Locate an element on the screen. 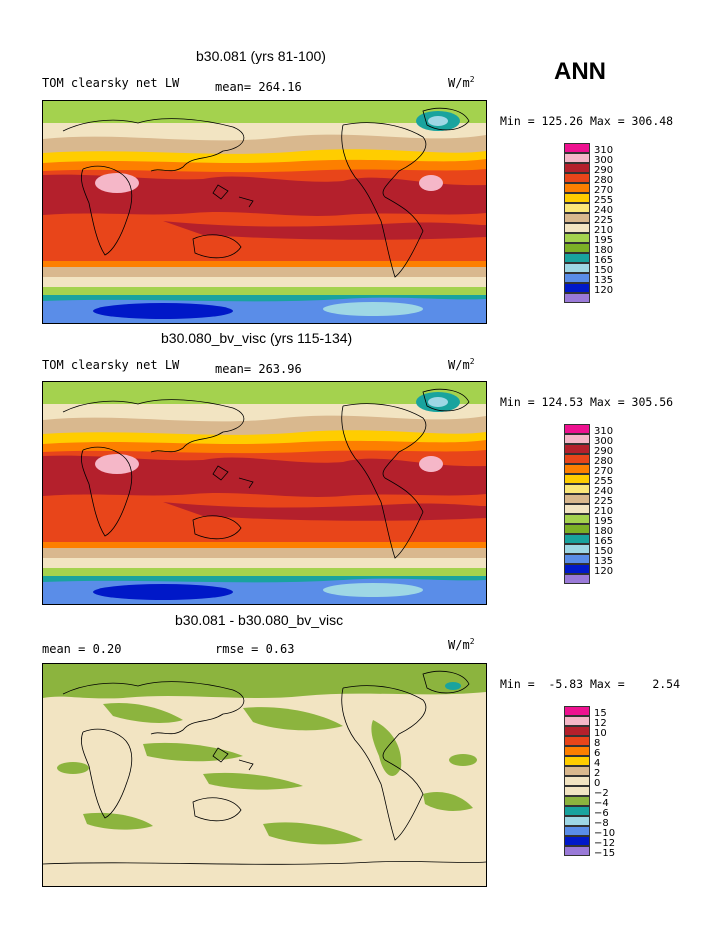  panel2-field-label: TOM clearsky net LW is located at coordinates (111, 365).